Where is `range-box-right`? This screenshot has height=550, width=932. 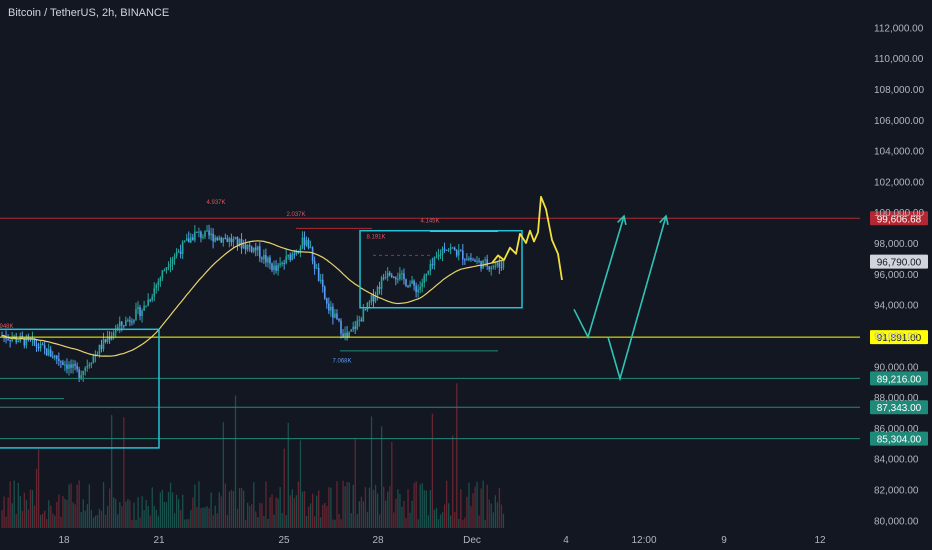
range-box-right is located at coordinates (441, 269).